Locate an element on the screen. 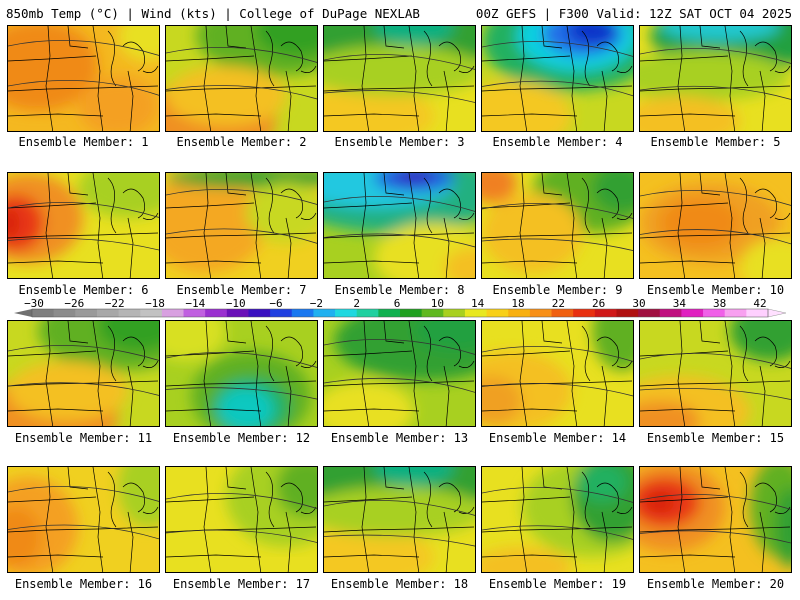 The image size is (800, 600). ensemble-member-caption: Ensemble Member: 17 is located at coordinates (241, 584).